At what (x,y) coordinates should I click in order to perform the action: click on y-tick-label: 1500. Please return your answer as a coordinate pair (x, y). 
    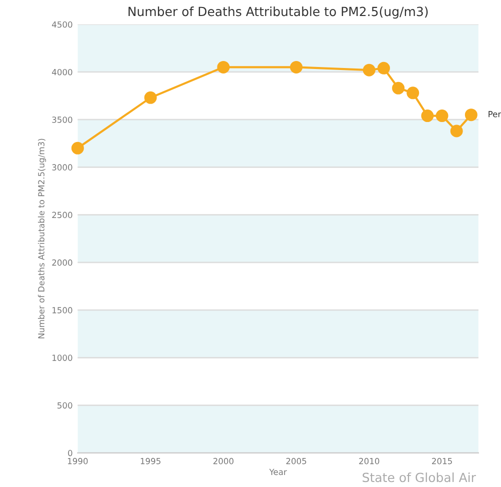
    Looking at the image, I should click on (62, 310).